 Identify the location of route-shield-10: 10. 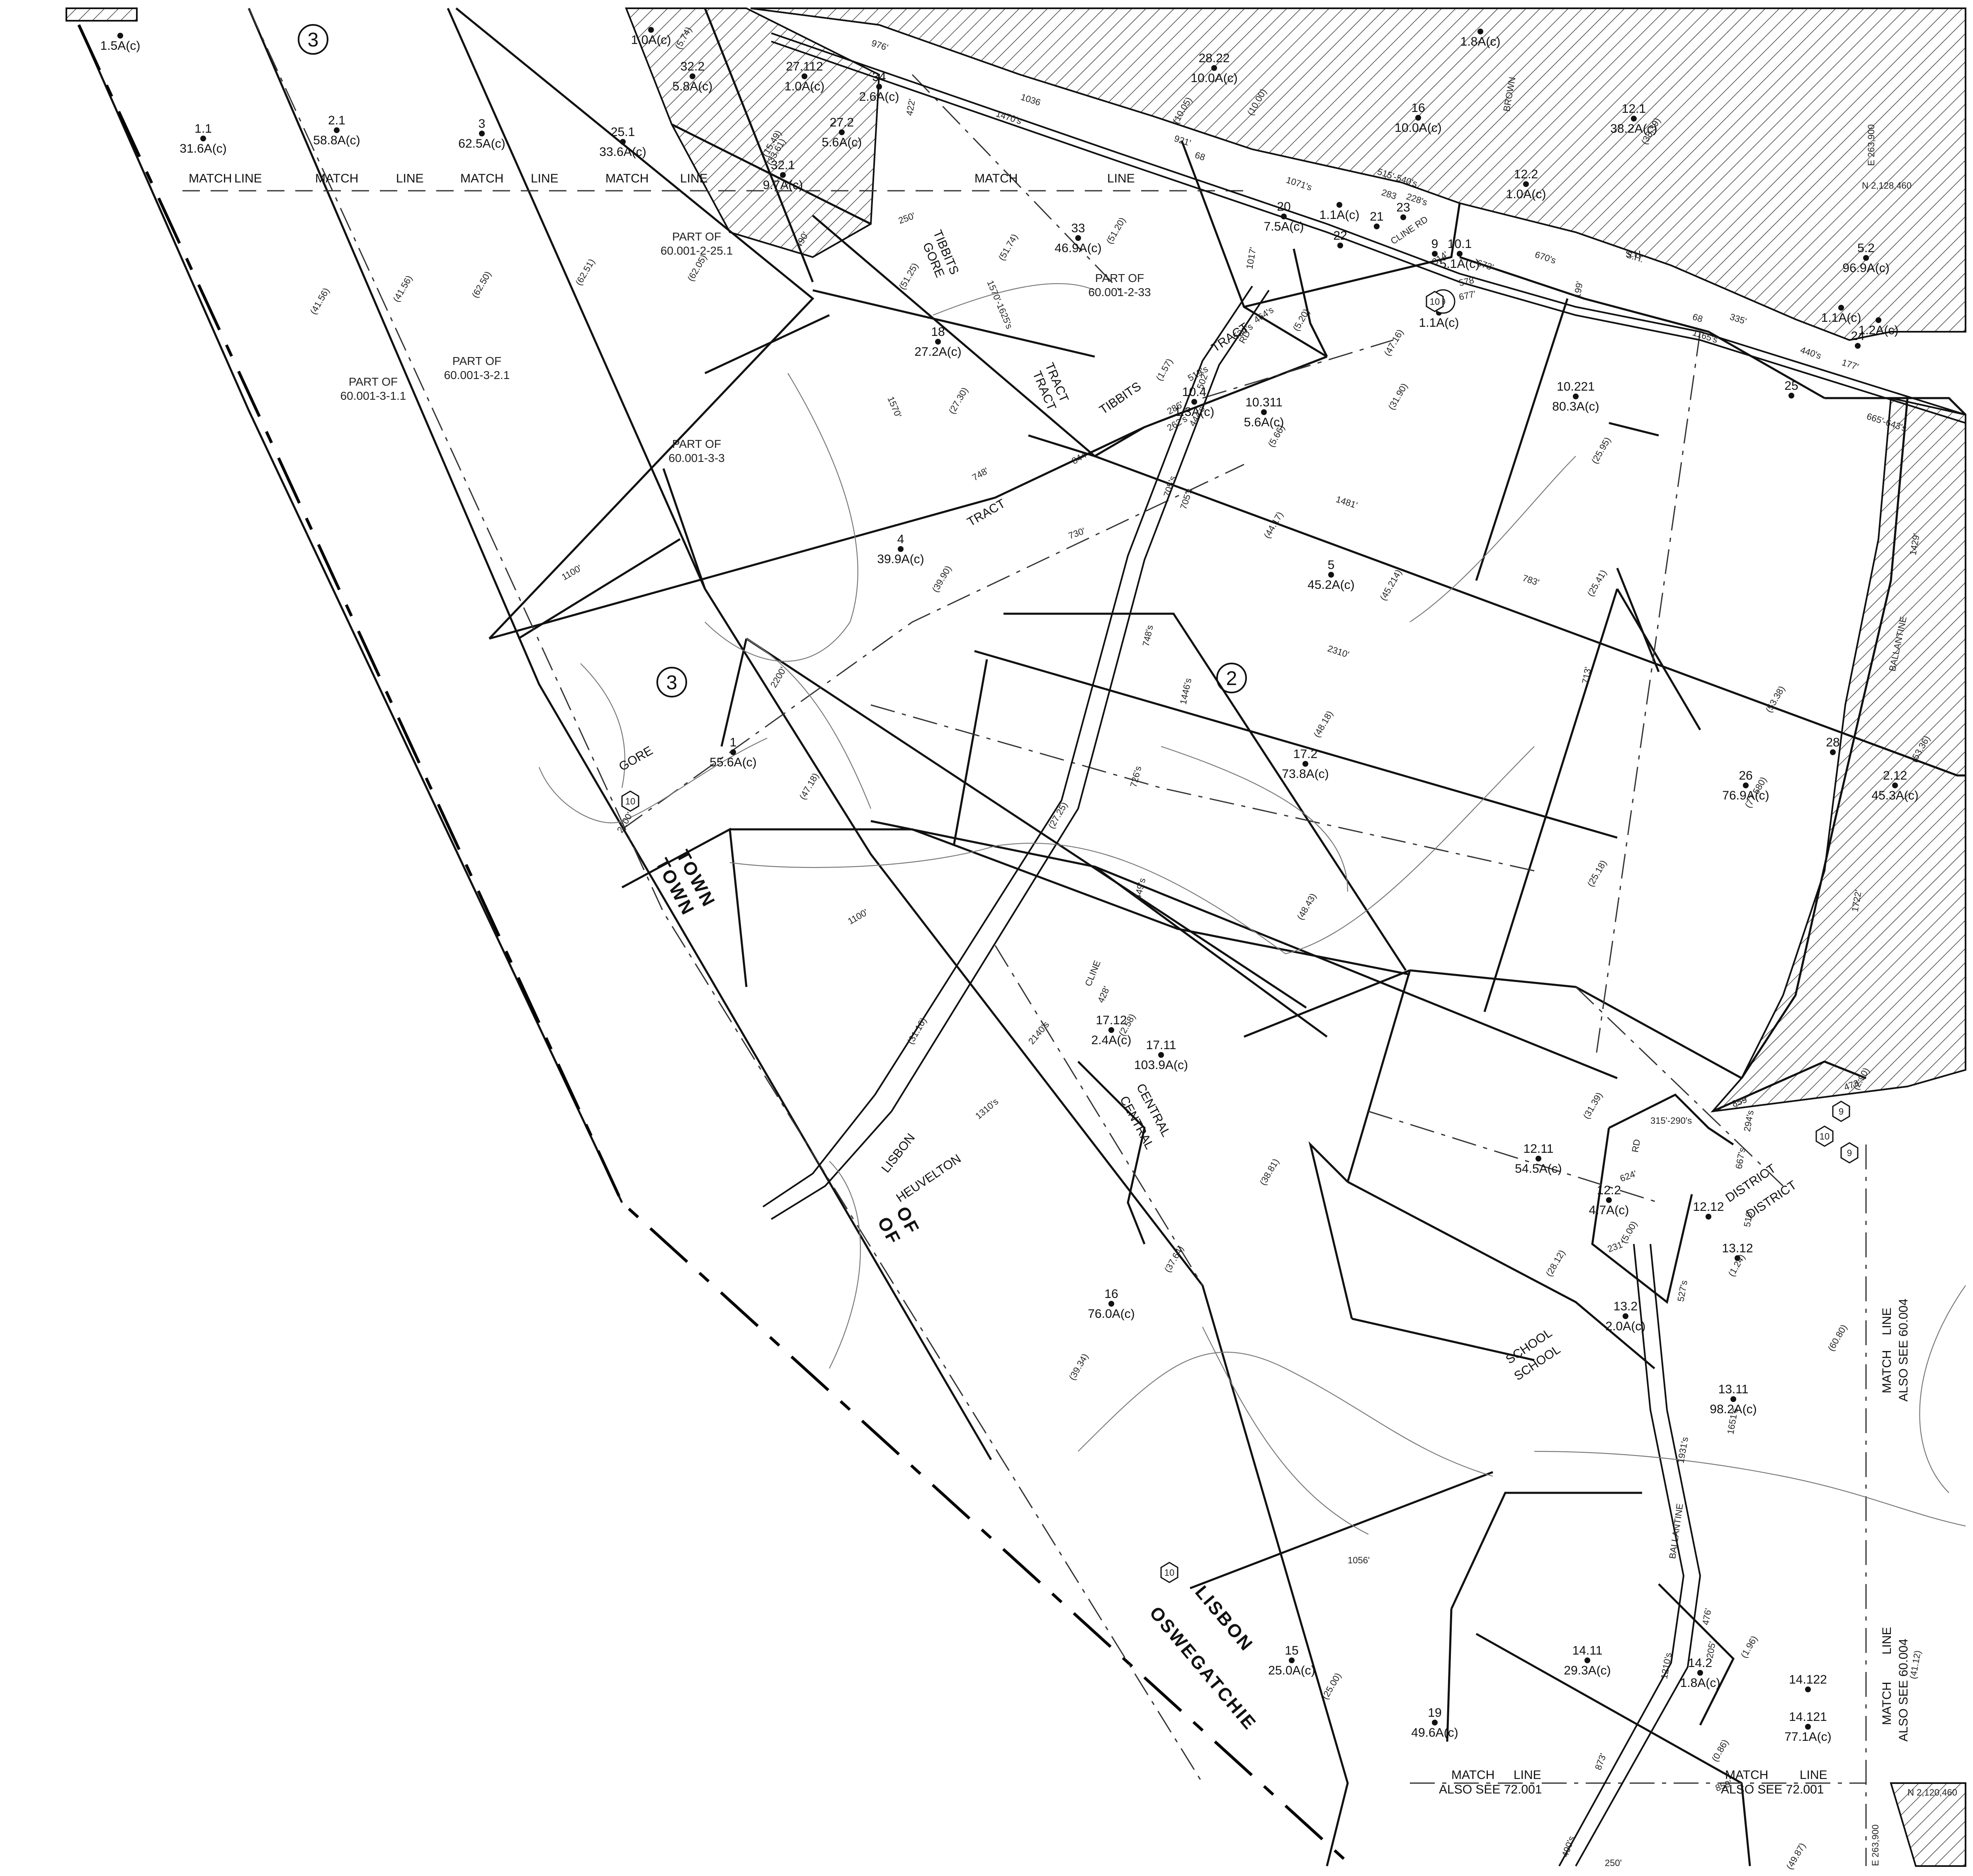
(1825, 1136).